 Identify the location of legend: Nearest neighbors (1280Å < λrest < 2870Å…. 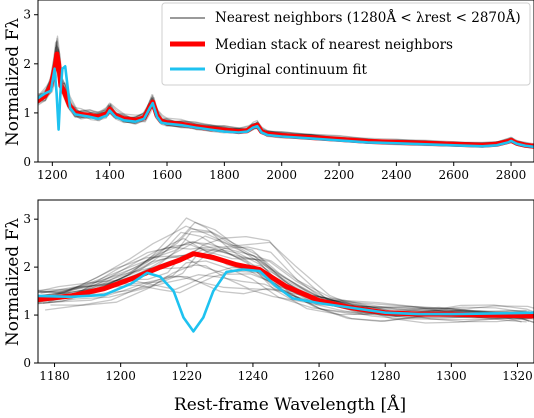
(346, 44).